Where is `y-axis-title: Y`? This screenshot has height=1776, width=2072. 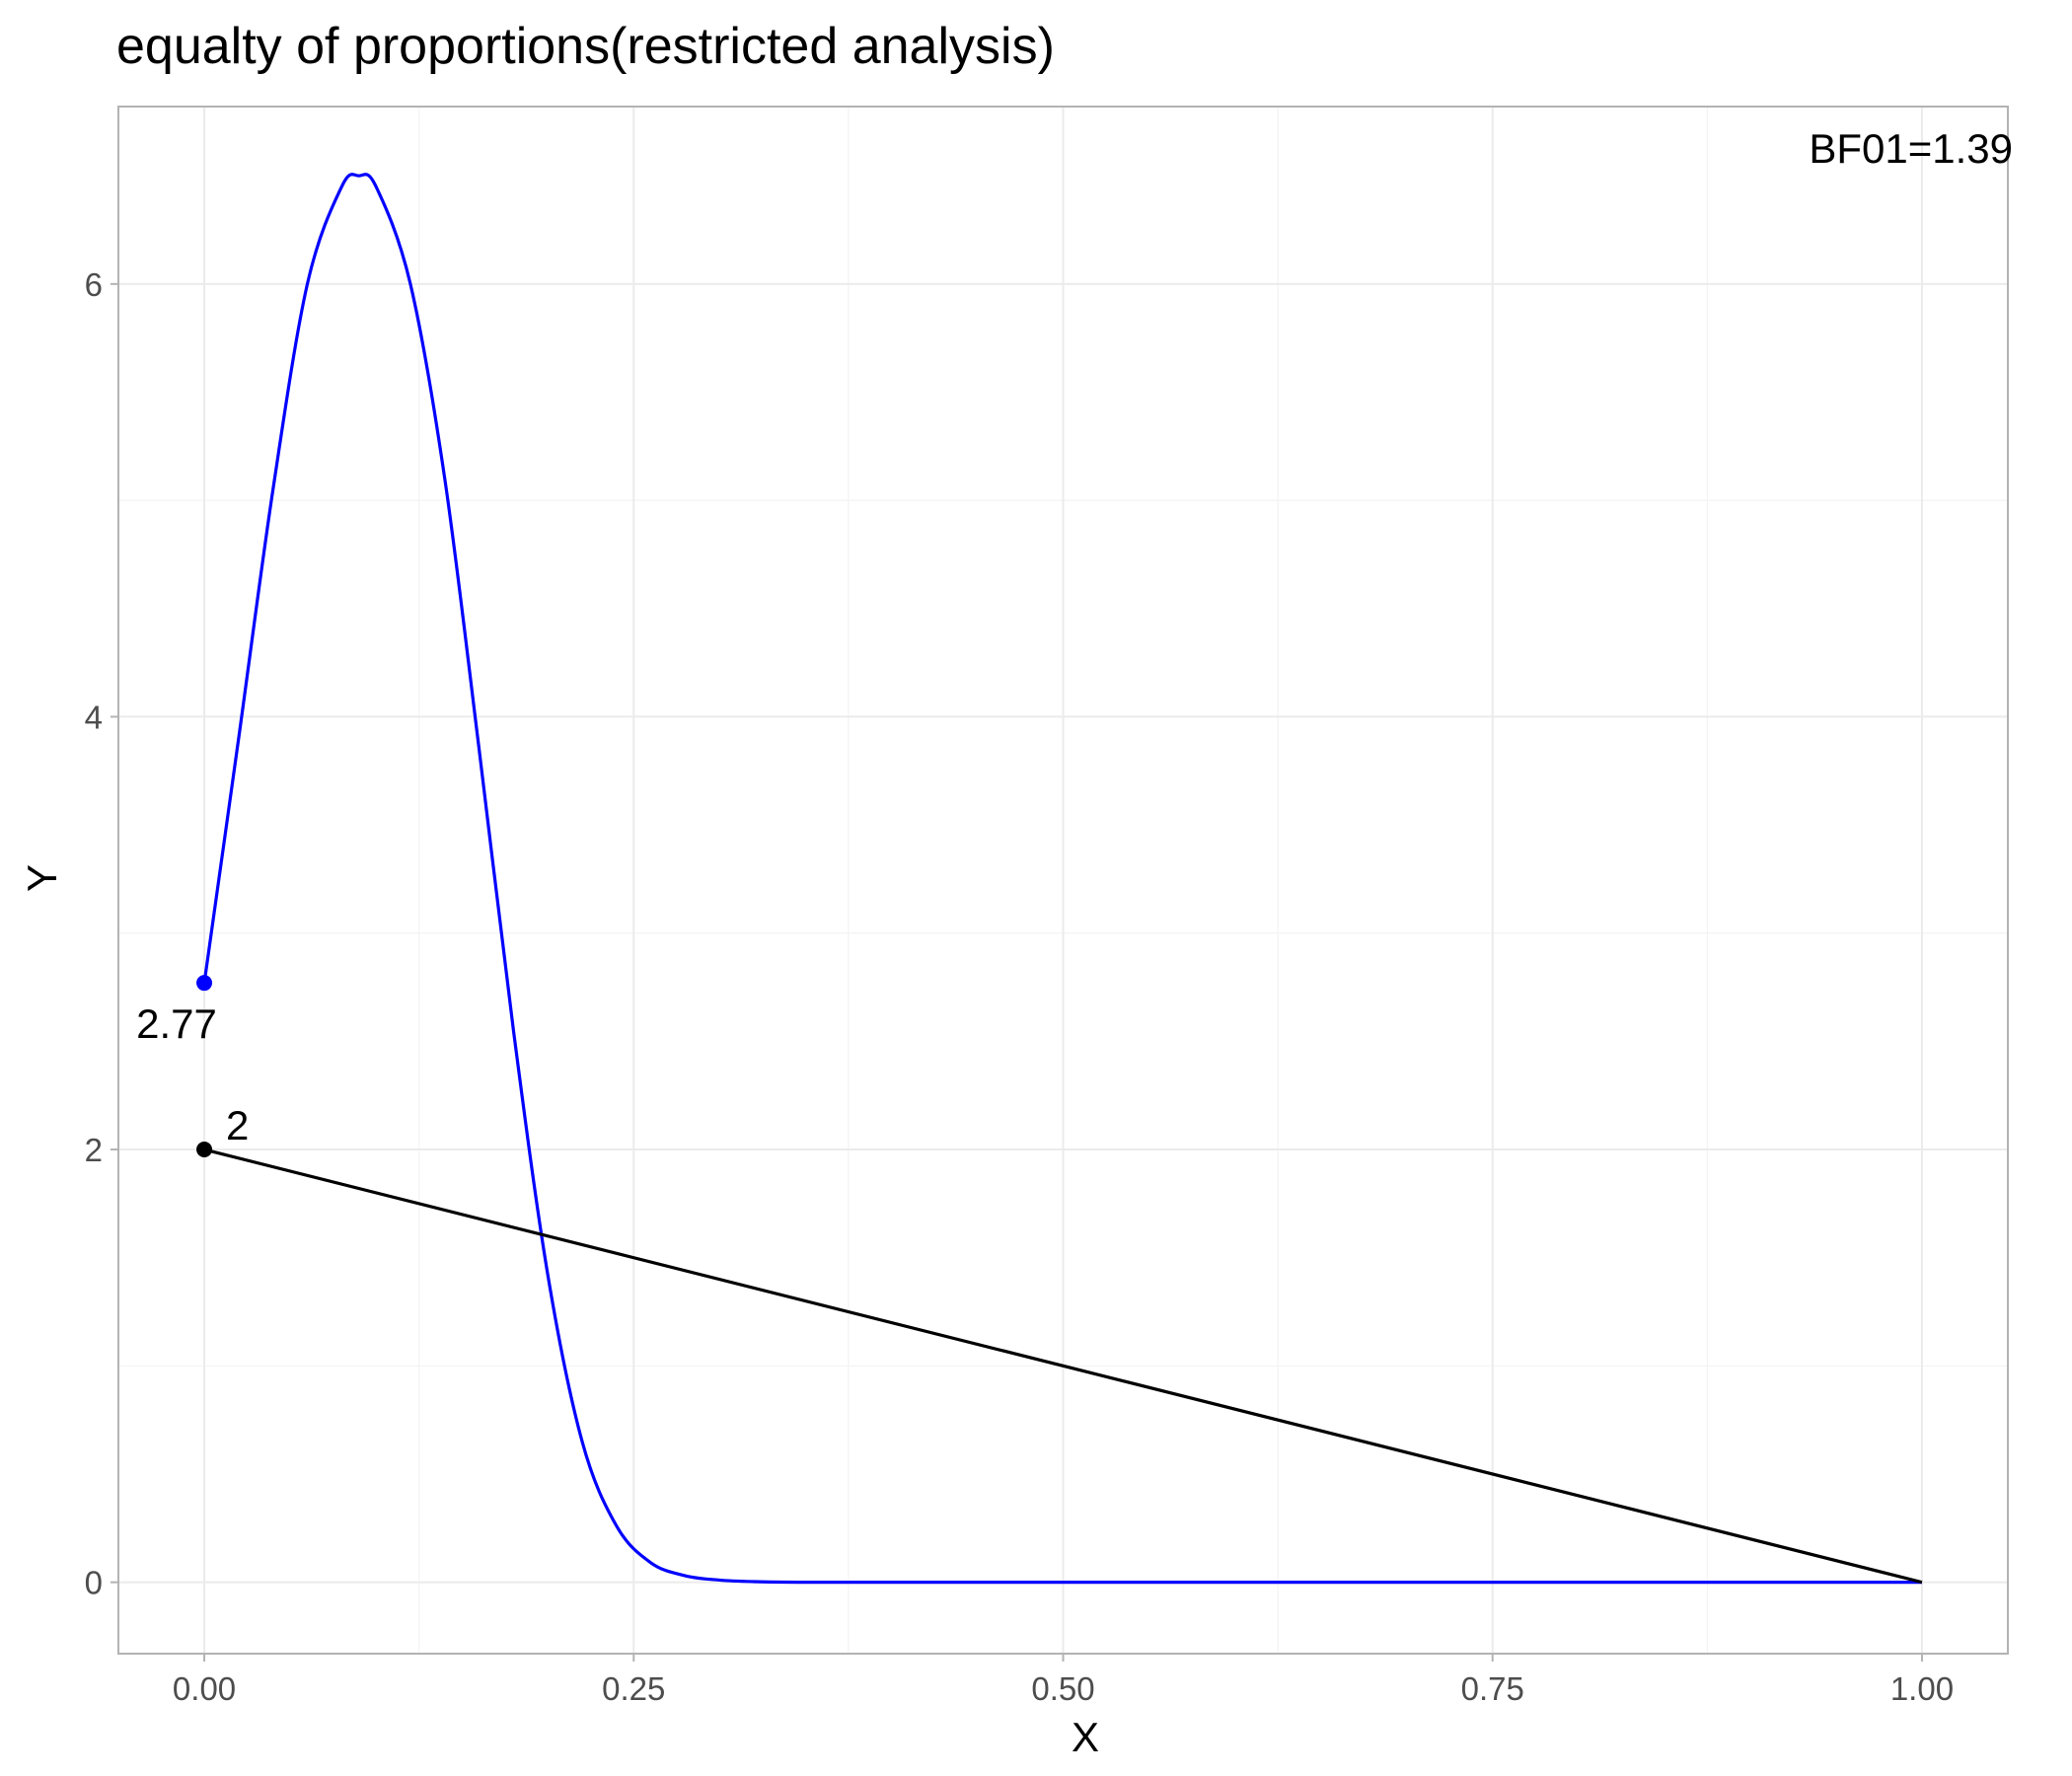
y-axis-title: Y is located at coordinates (42, 878).